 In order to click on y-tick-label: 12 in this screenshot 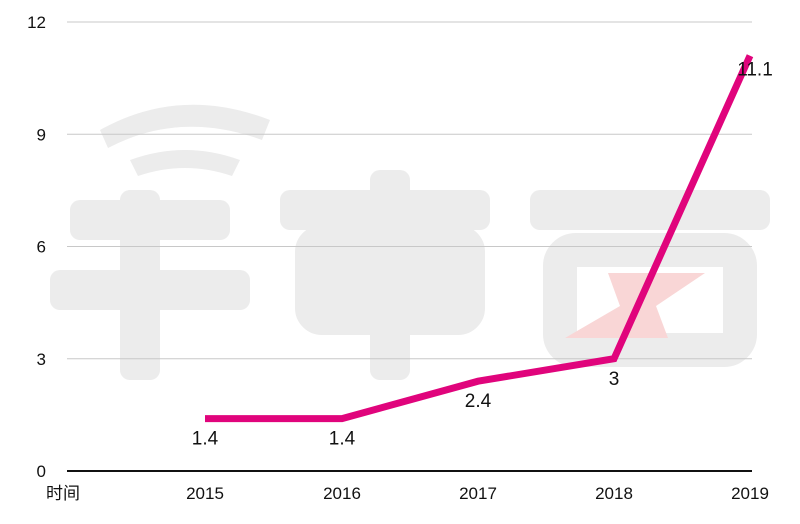, I will do `click(36, 22)`.